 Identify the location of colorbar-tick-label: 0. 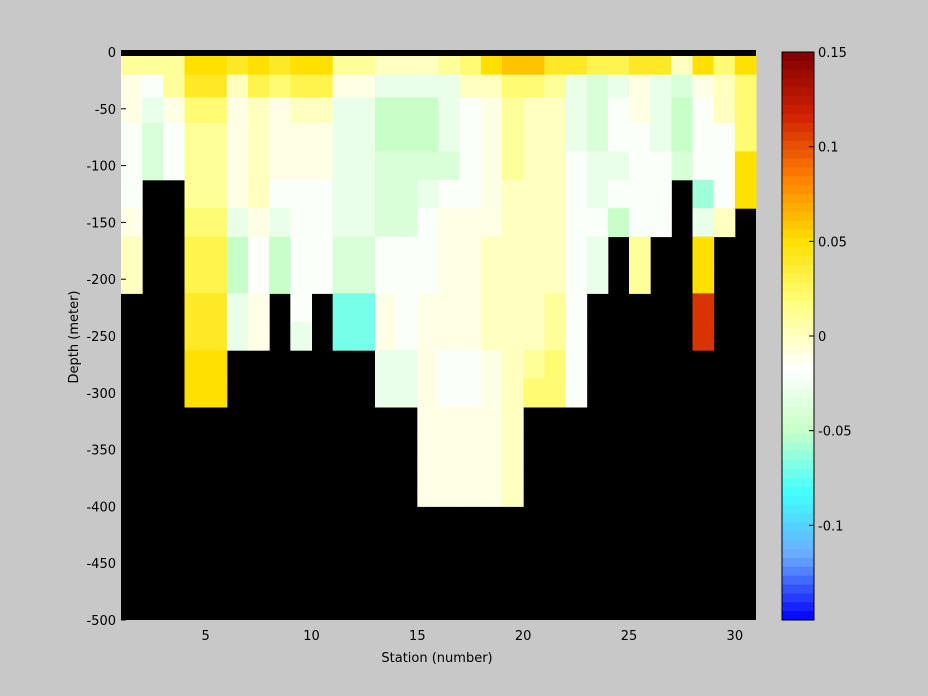
(822, 337).